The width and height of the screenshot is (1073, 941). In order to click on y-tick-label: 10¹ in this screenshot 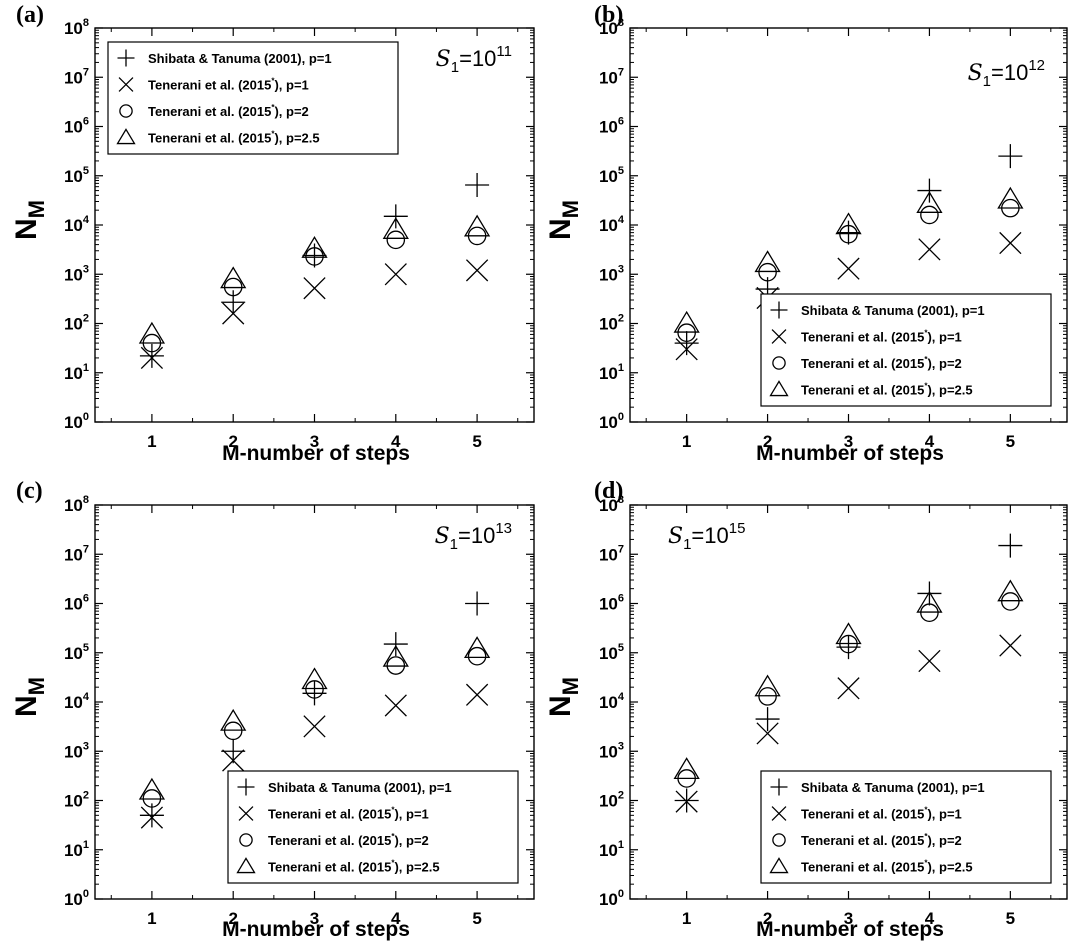, I will do `click(76, 849)`.